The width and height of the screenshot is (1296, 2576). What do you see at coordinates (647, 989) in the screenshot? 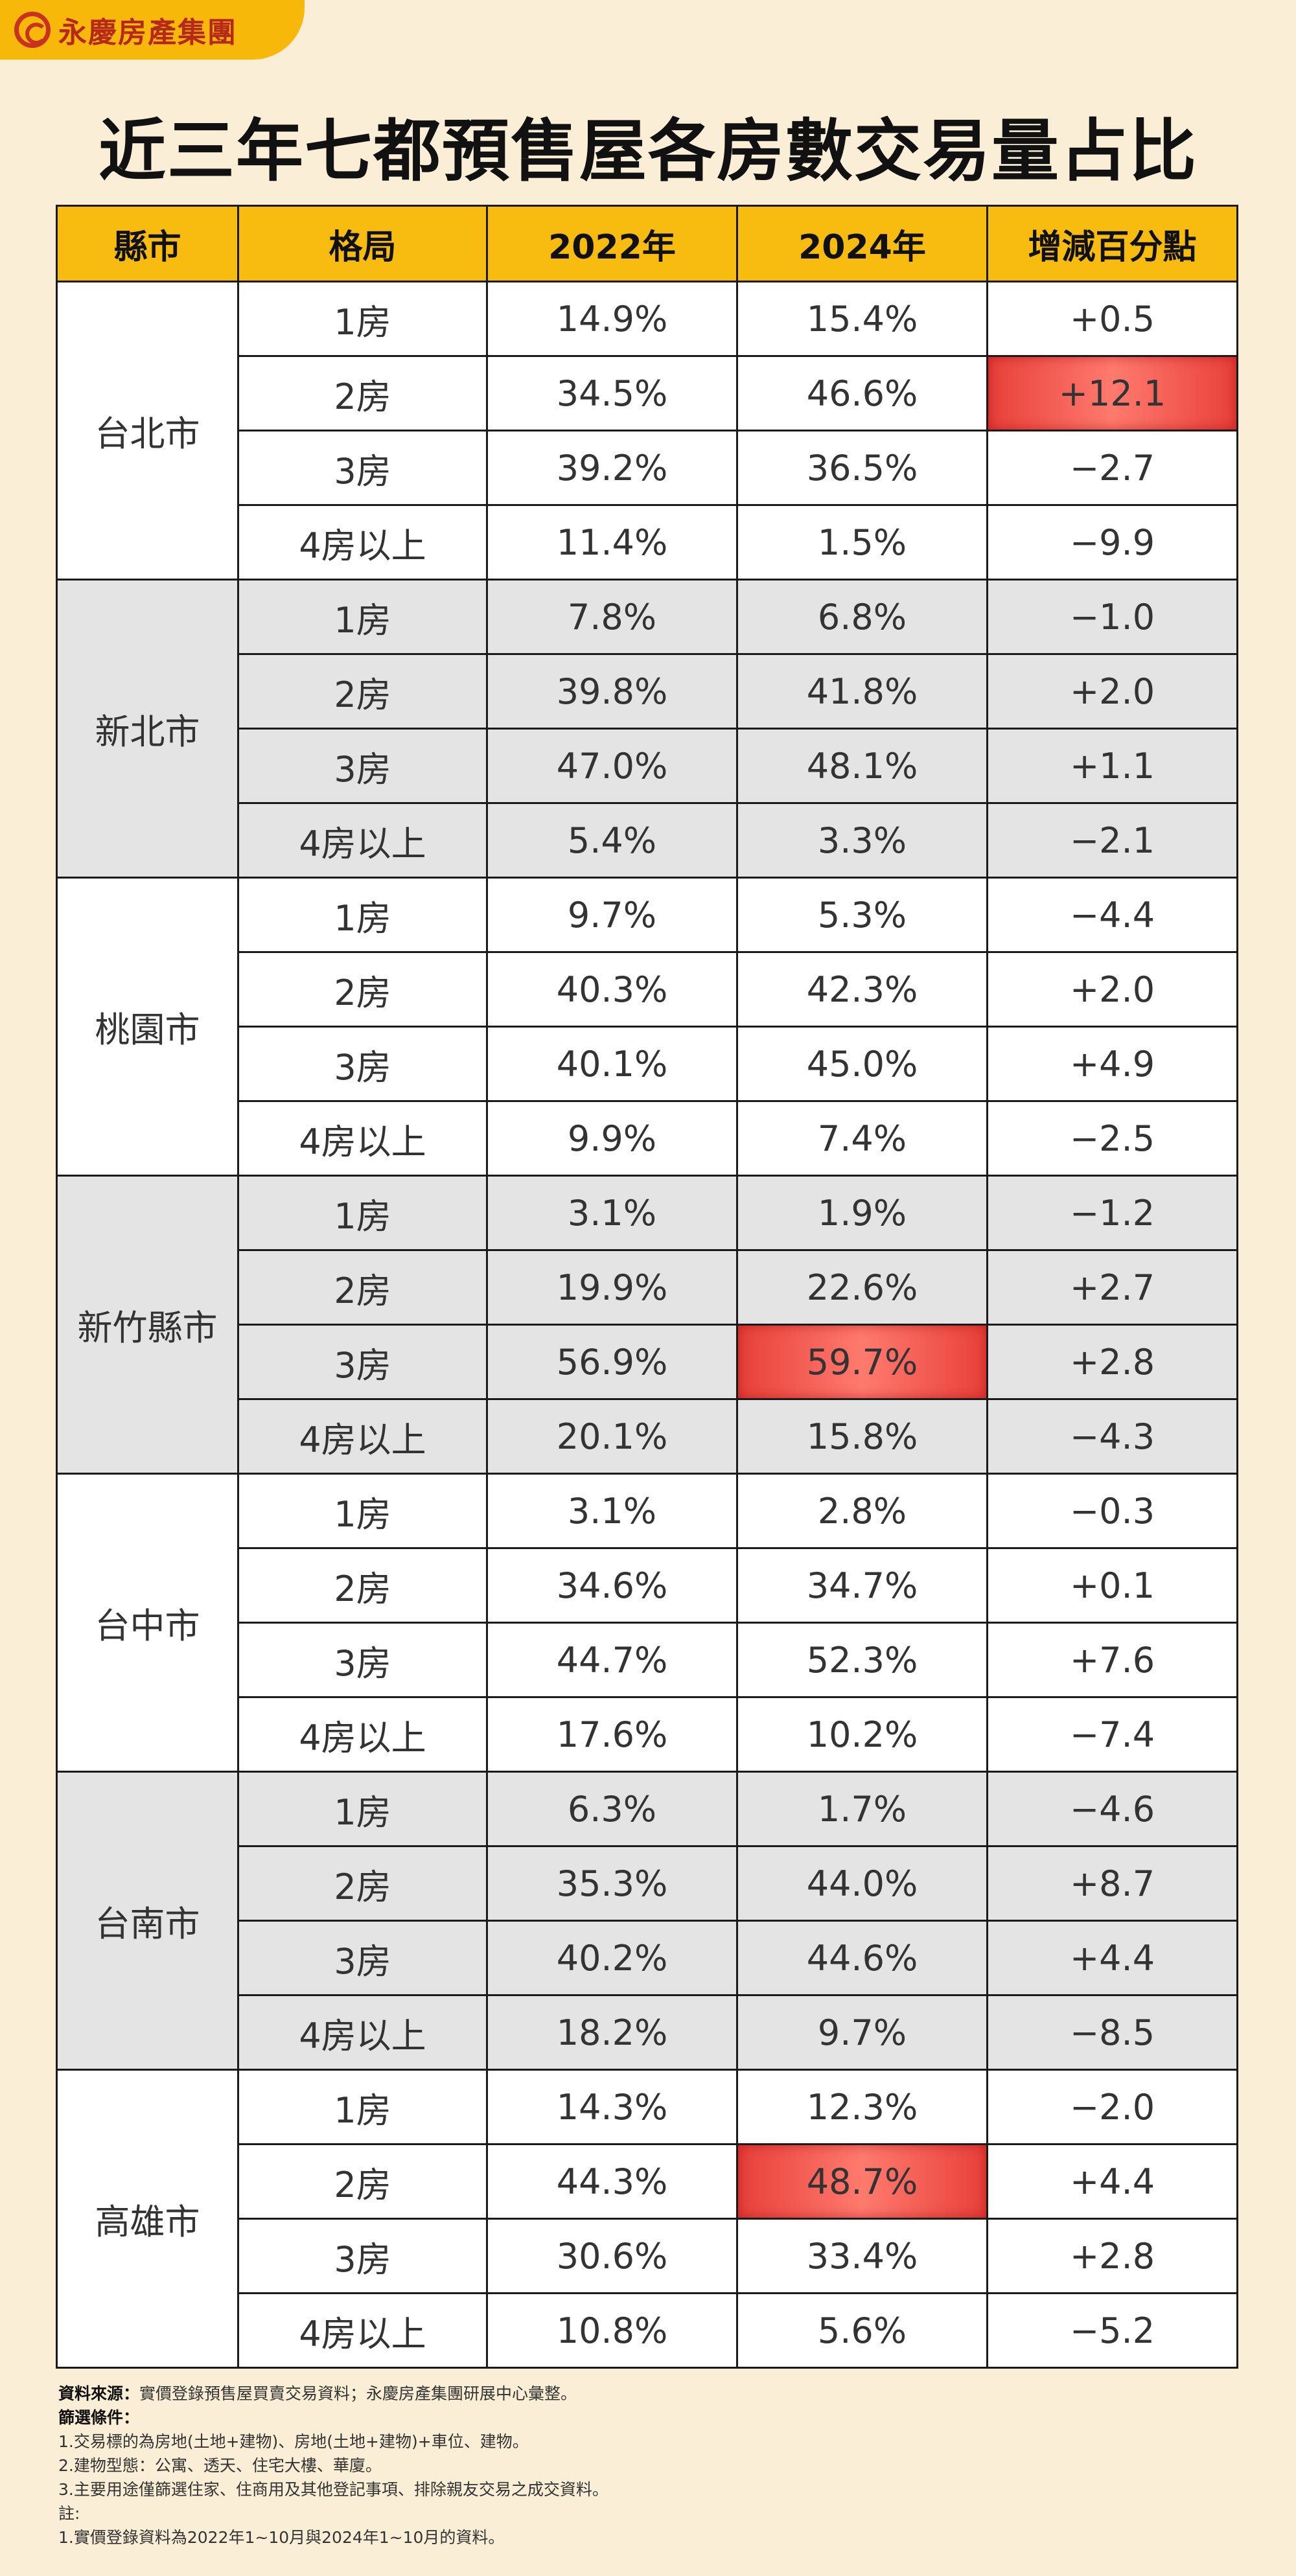
I see `table-row: 2房 40.3% 42.3% +2.0` at bounding box center [647, 989].